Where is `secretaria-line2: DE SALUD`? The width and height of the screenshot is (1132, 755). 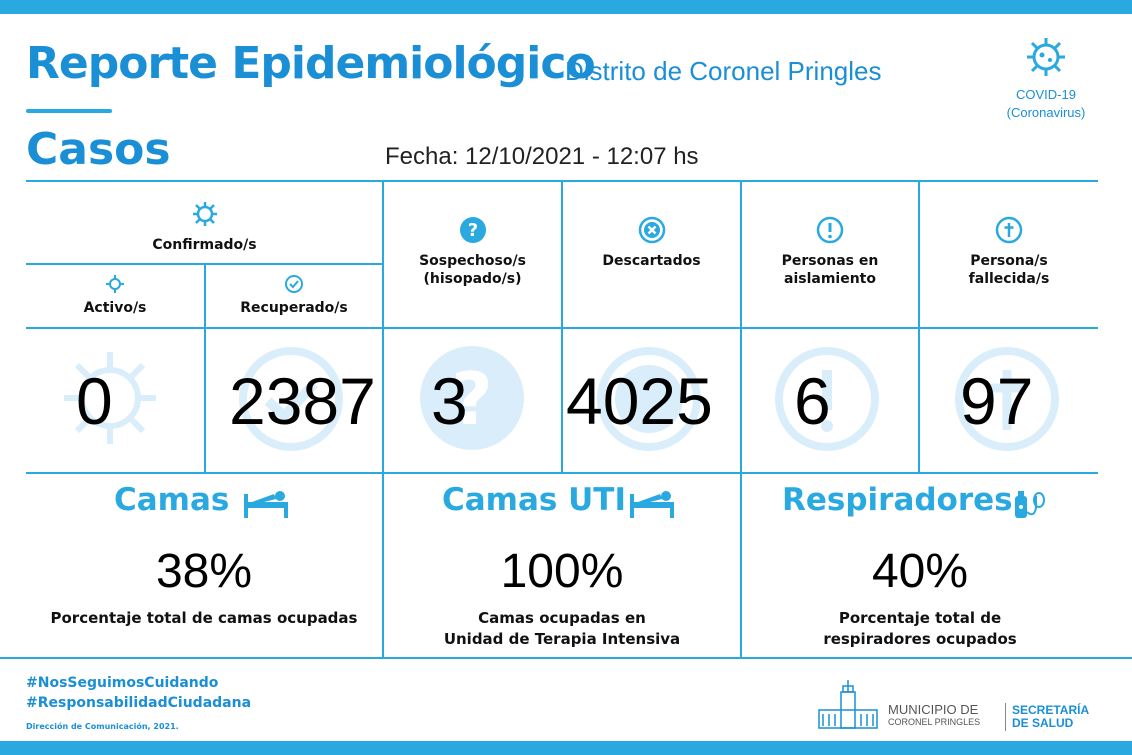
secretaria-line2: DE SALUD is located at coordinates (1043, 723).